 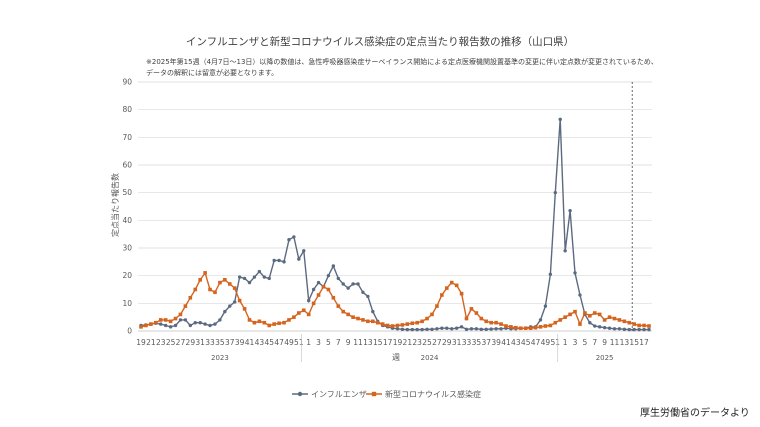 What do you see at coordinates (338, 342) in the screenshot?
I see `x-tick-label: 7` at bounding box center [338, 342].